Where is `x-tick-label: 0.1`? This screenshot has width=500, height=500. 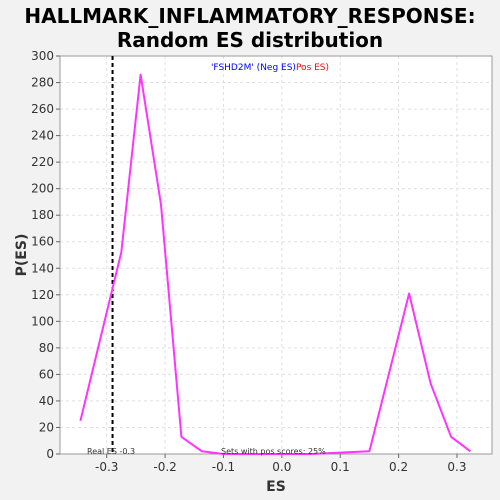 x-tick-label: 0.1 is located at coordinates (340, 467).